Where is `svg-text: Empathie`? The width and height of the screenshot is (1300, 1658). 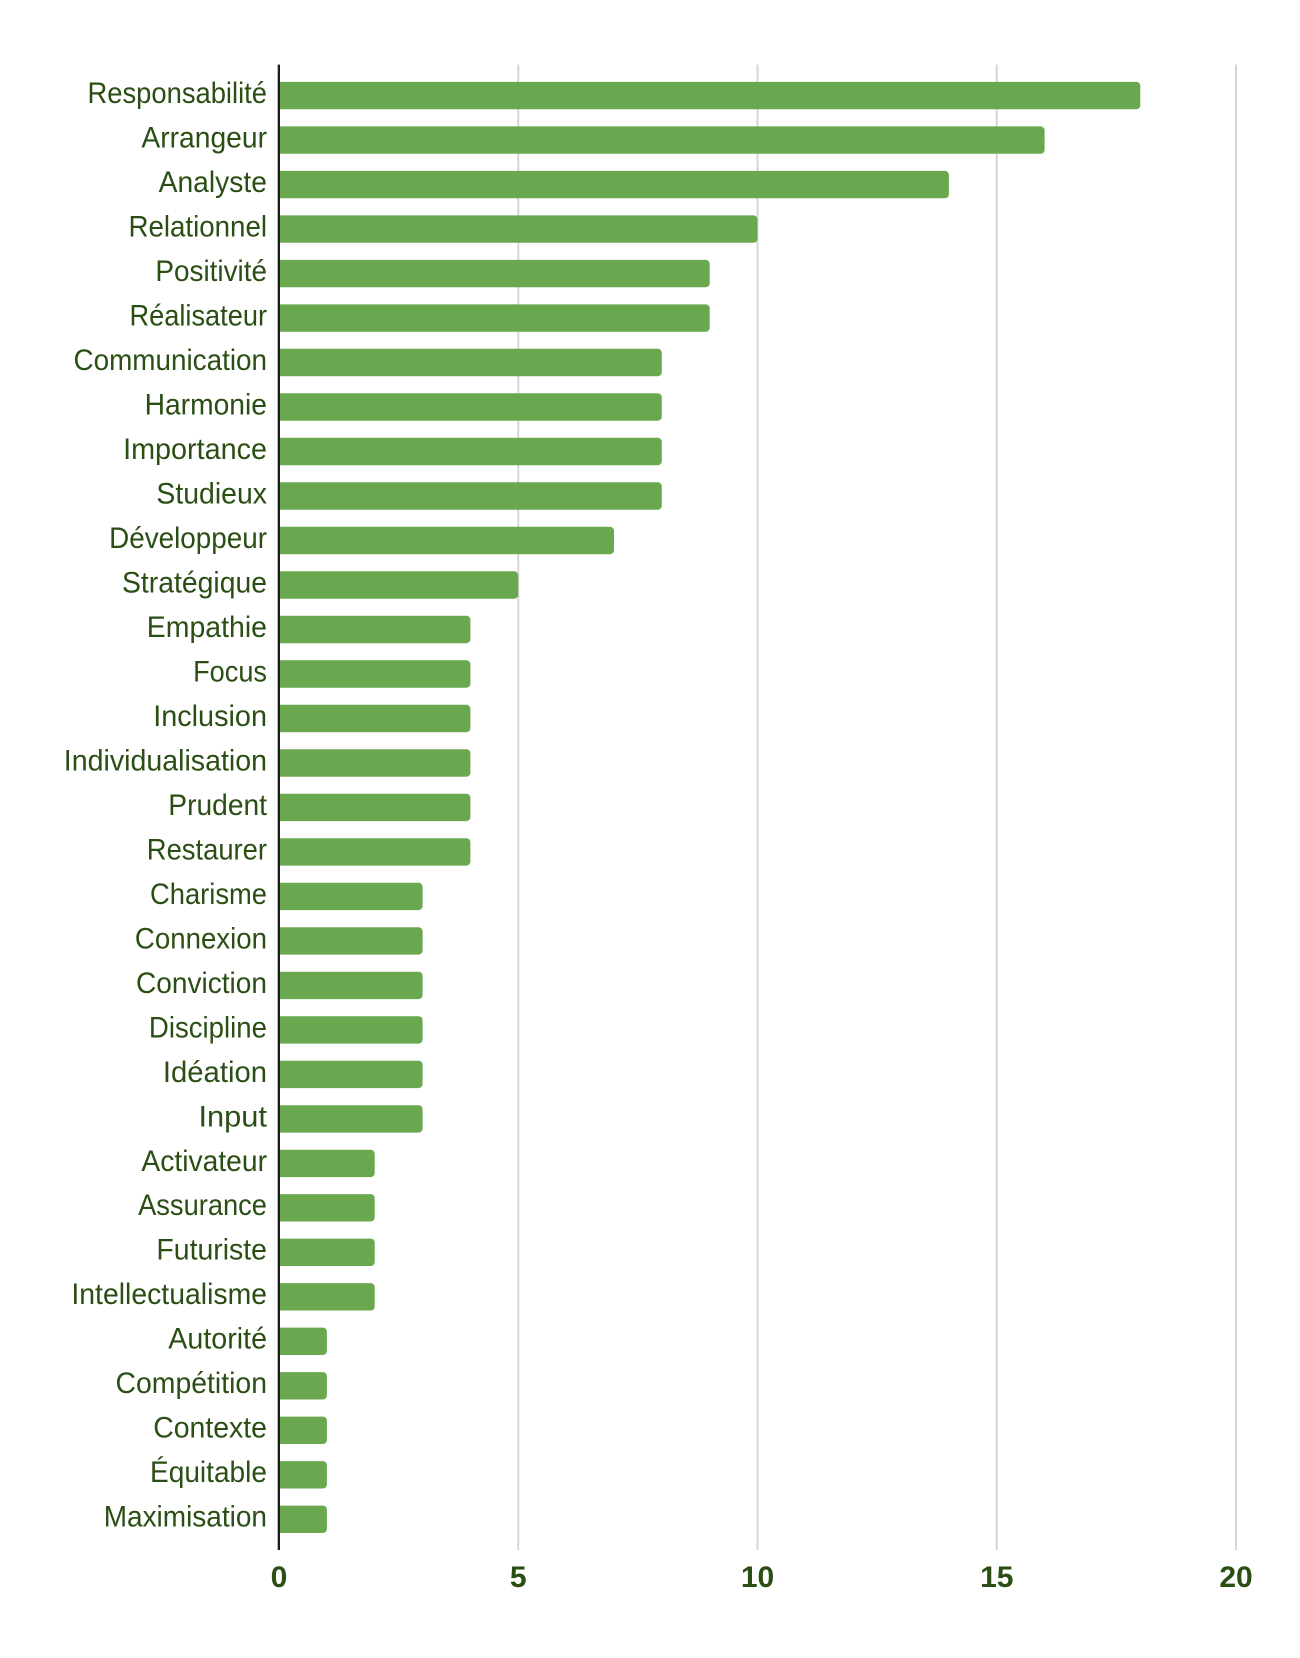 svg-text: Empathie is located at coordinates (207, 627).